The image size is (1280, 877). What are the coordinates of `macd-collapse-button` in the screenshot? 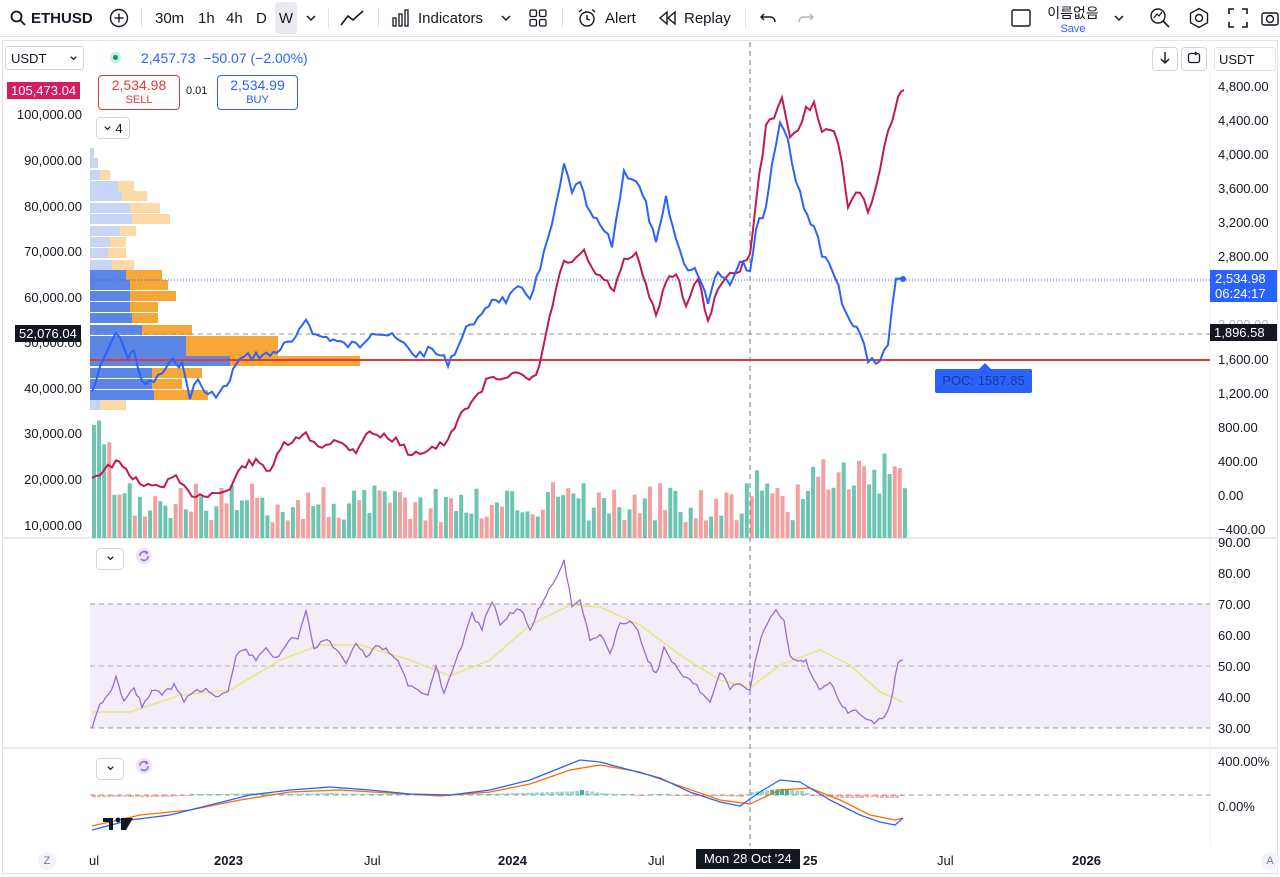 It's located at (110, 769).